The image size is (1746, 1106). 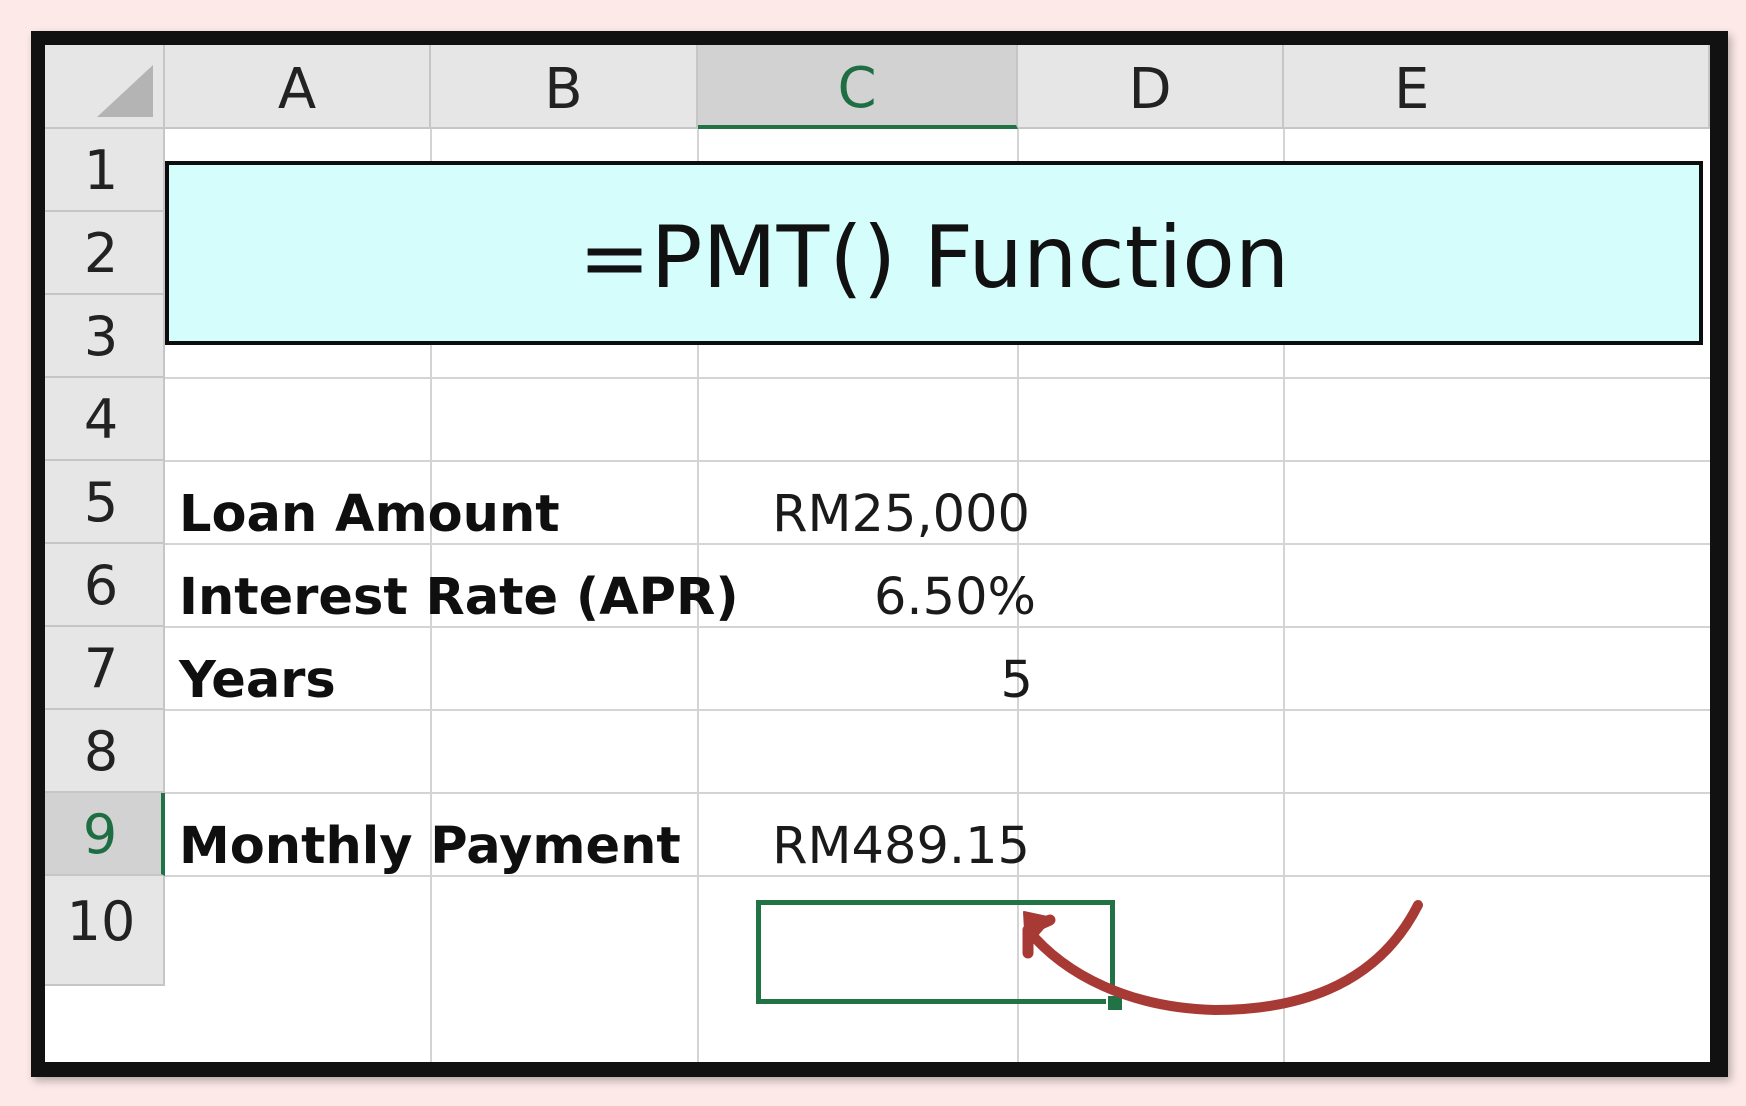 What do you see at coordinates (105, 336) in the screenshot?
I see `row-header-3: 3` at bounding box center [105, 336].